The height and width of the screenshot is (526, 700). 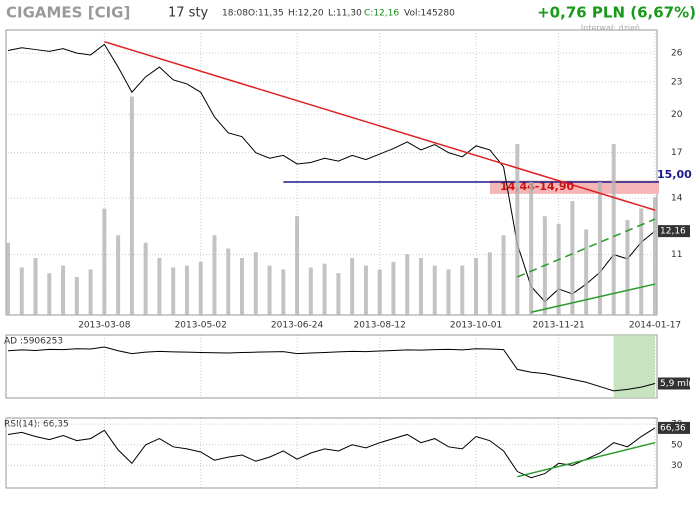 What do you see at coordinates (558, 326) in the screenshot?
I see `x-tick-label: 2013-11-21` at bounding box center [558, 326].